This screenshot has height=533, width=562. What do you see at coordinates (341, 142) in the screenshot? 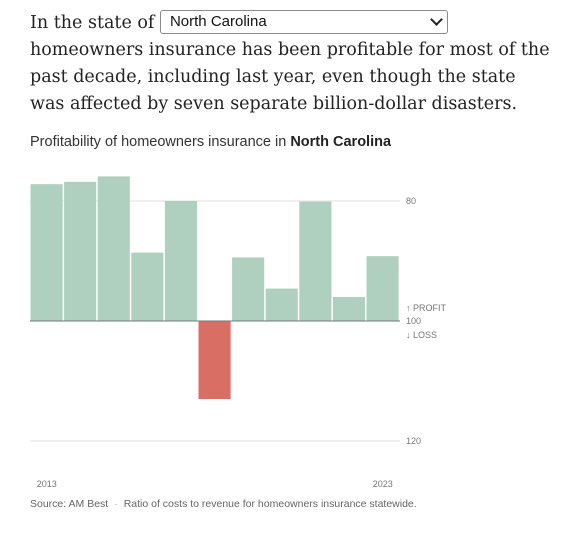
I see `chart-title-state: North Carolina` at bounding box center [341, 142].